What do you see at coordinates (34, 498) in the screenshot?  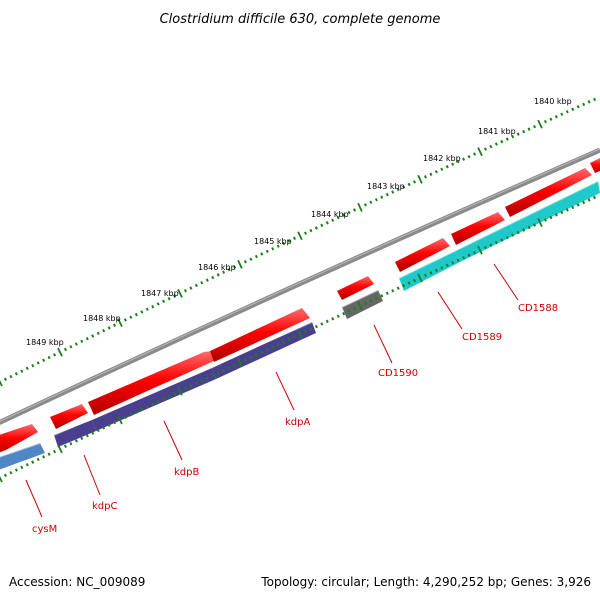 I see `leader-cysM` at bounding box center [34, 498].